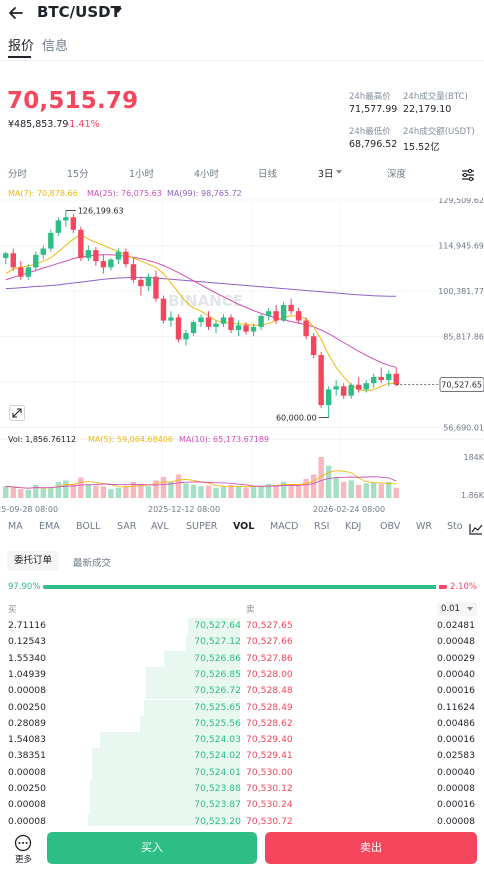 The height and width of the screenshot is (886, 484). I want to click on ask-quantity: 0.11624, so click(456, 707).